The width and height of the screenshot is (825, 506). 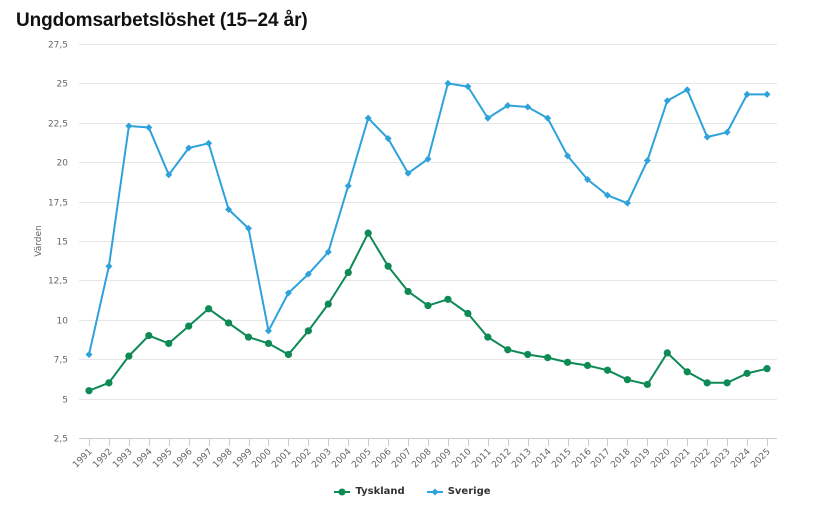 I want to click on x-tick-label: 2014, so click(x=541, y=458).